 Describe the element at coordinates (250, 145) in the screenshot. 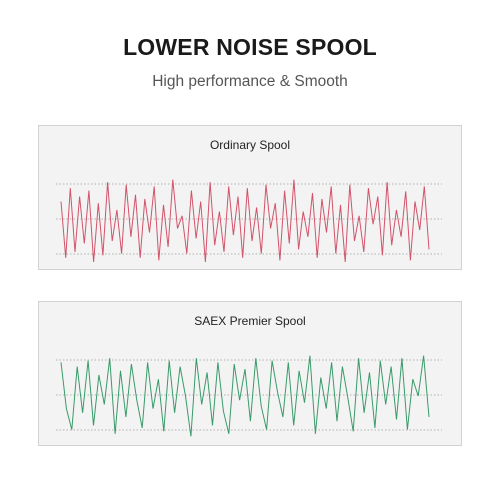

I see `ordinary-spool-title: Ordinary Spool` at that location.